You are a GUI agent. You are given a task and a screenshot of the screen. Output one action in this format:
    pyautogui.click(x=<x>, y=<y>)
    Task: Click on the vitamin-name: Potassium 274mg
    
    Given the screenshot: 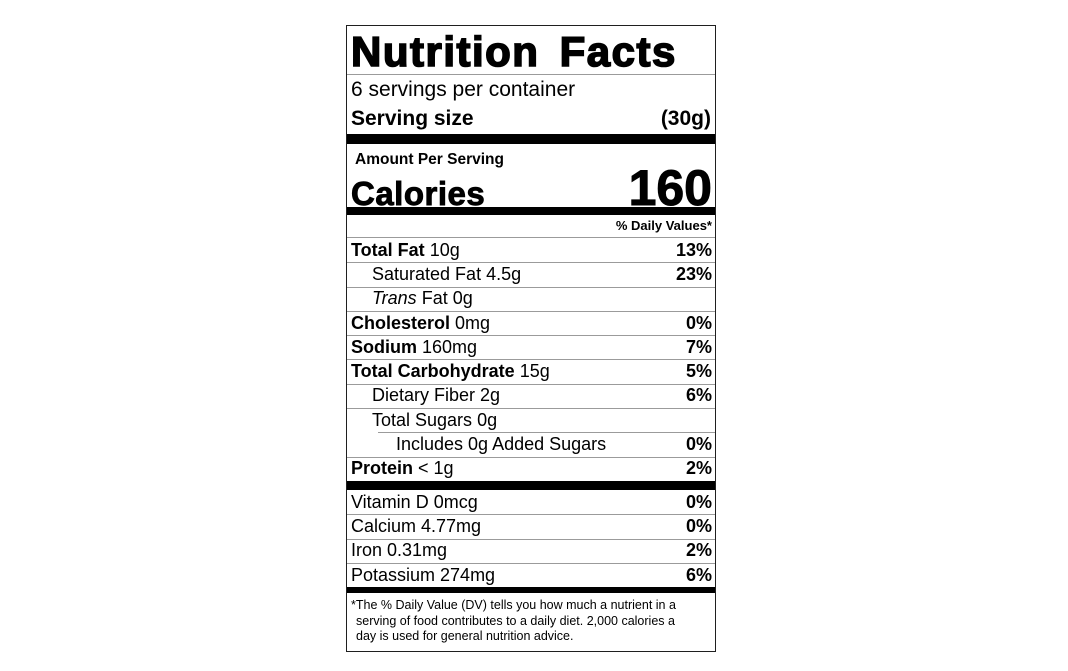 What is the action you would take?
    pyautogui.click(x=423, y=574)
    